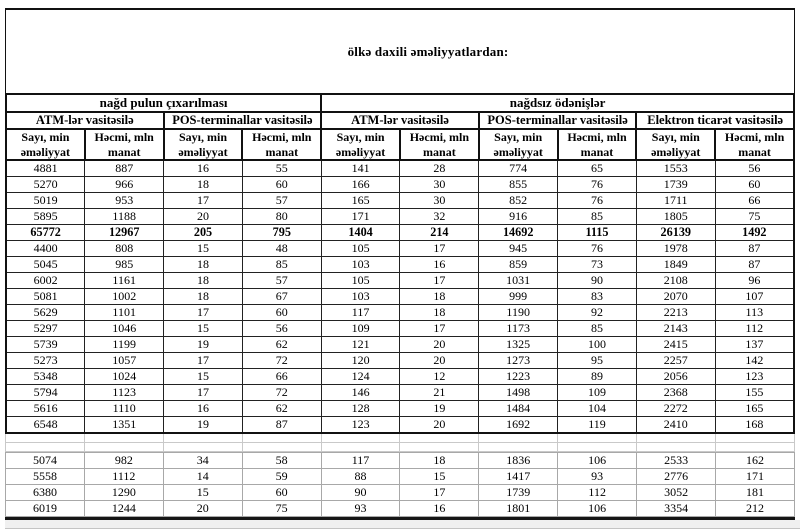 Image resolution: width=800 pixels, height=529 pixels. What do you see at coordinates (203, 232) in the screenshot?
I see `table-cell: 205` at bounding box center [203, 232].